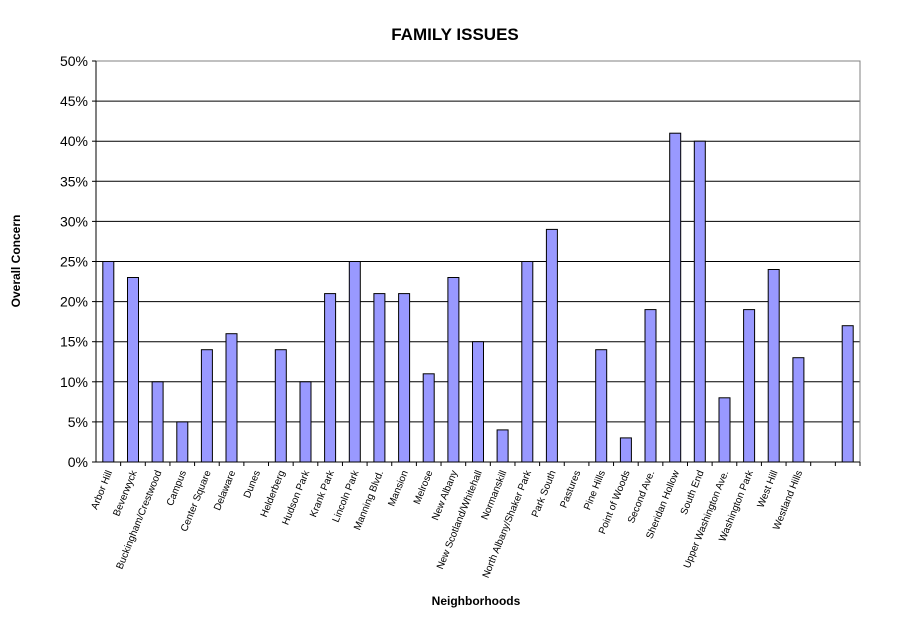 The image size is (910, 622). What do you see at coordinates (74, 141) in the screenshot?
I see `y-tick-label: 40%` at bounding box center [74, 141].